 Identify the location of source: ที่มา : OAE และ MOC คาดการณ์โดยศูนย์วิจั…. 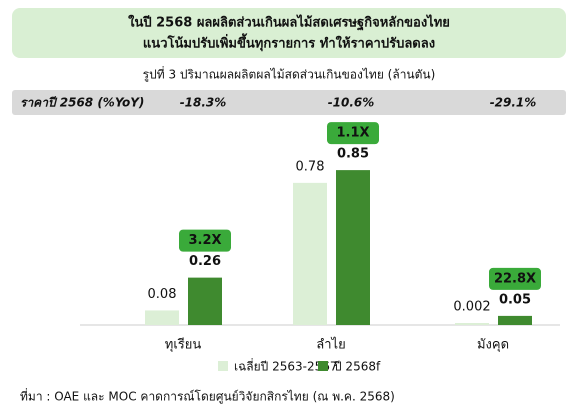
(207, 396).